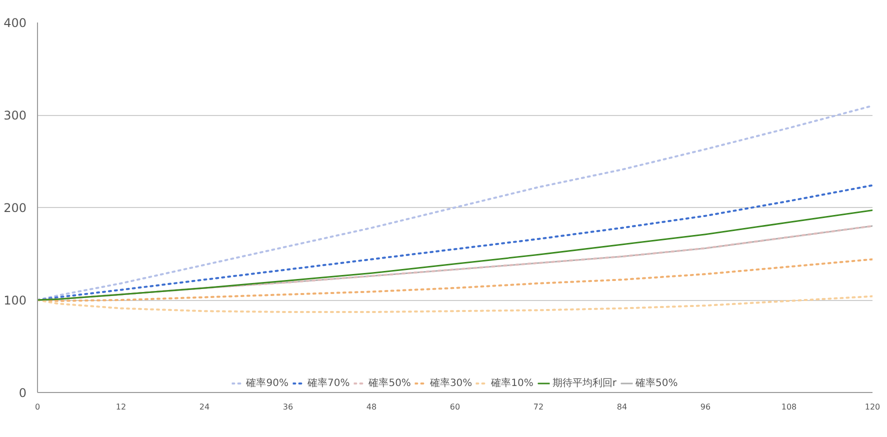 Image resolution: width=887 pixels, height=437 pixels. I want to click on y-tick-label: 300, so click(15, 115).